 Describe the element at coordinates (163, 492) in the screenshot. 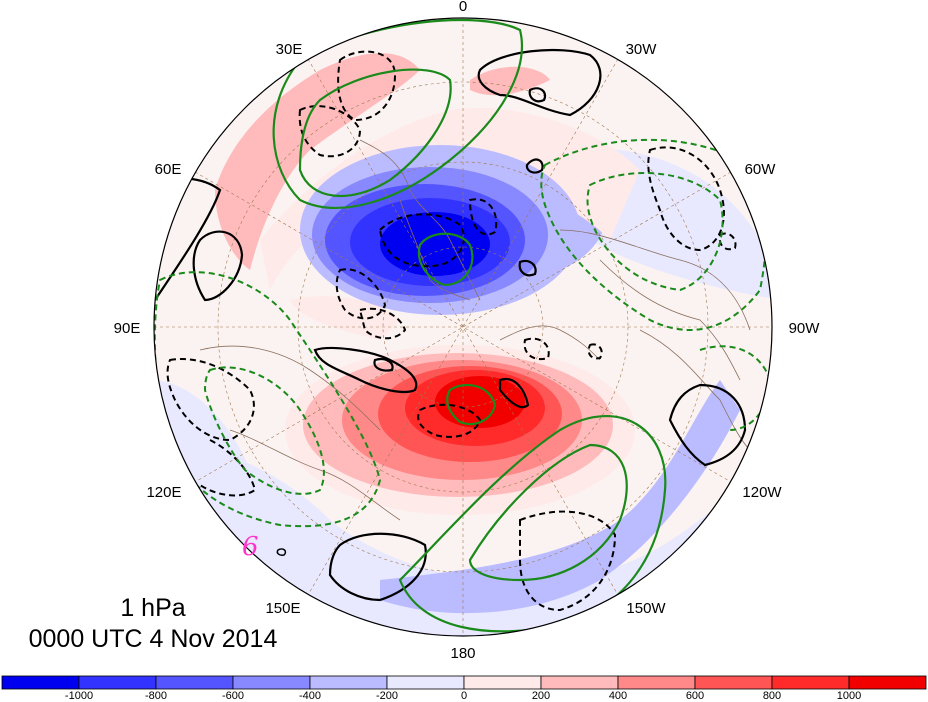

I see `lon-label-120e: 120E` at that location.